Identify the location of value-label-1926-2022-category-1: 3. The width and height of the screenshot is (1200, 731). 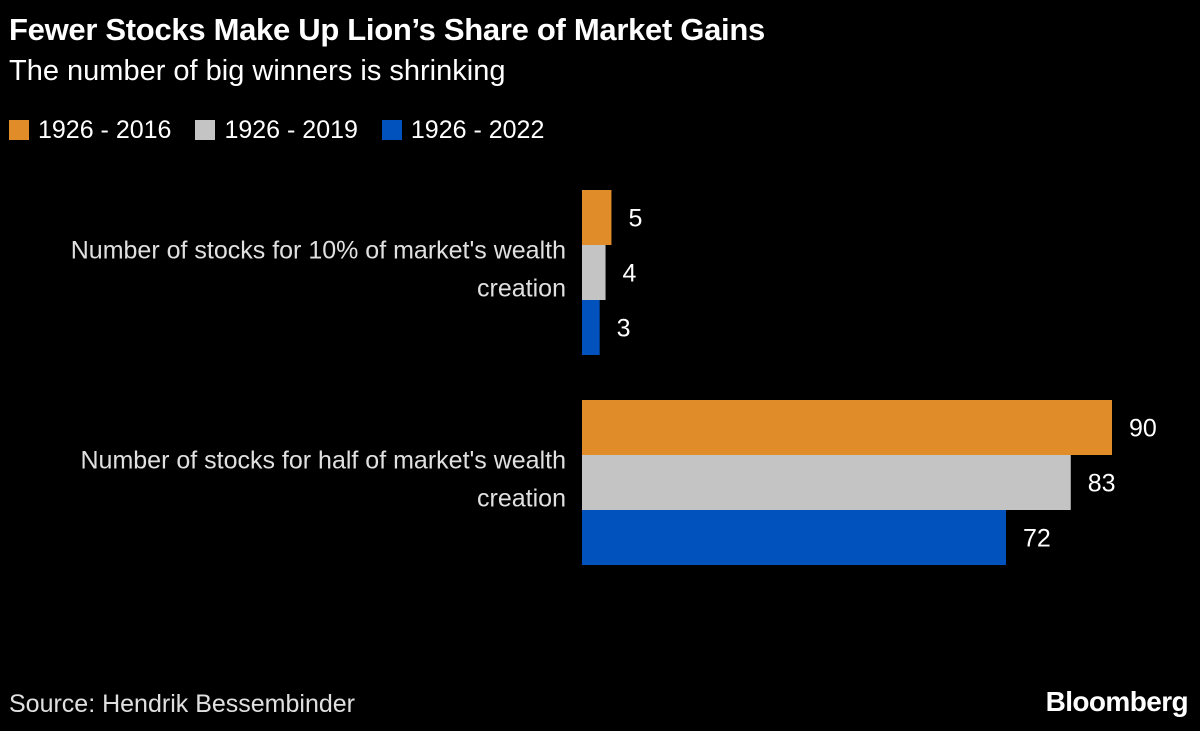
(624, 329).